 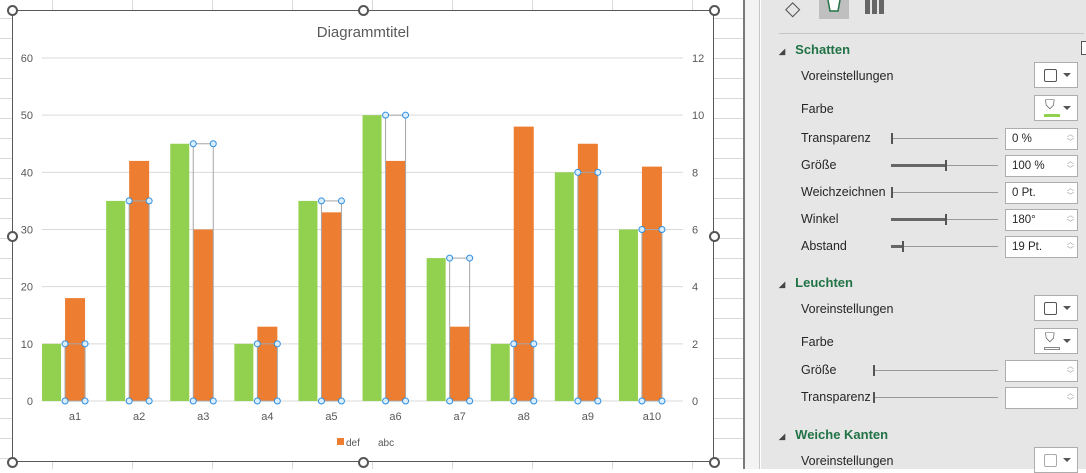 I want to click on shadow-row-spinner: 100 % ︿ ﹀, so click(x=1041, y=166).